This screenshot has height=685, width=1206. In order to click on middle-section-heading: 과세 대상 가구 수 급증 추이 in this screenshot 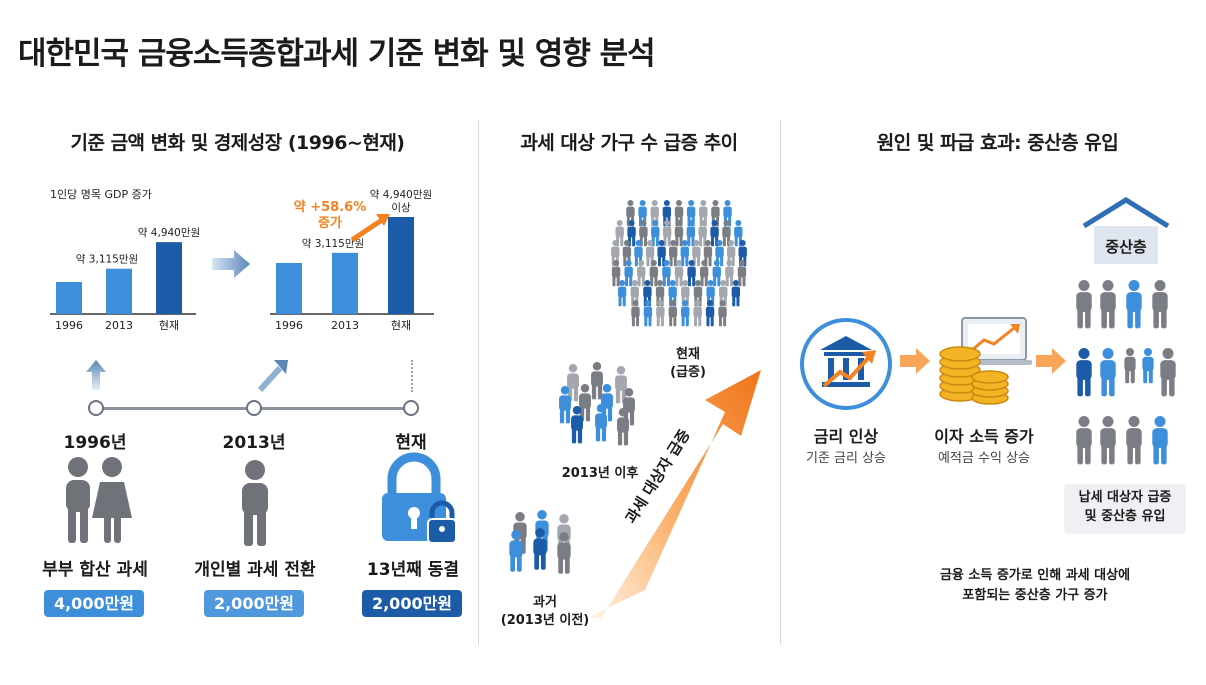, I will do `click(629, 143)`.